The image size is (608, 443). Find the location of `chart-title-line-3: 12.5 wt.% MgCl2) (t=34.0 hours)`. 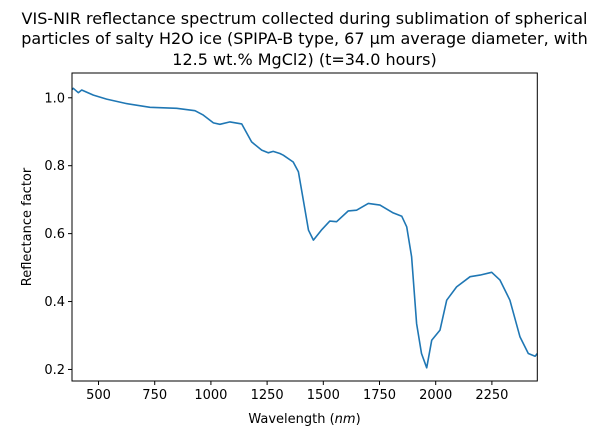

chart-title-line-3: 12.5 wt.% MgCl2) (t=34.0 hours) is located at coordinates (304, 59).